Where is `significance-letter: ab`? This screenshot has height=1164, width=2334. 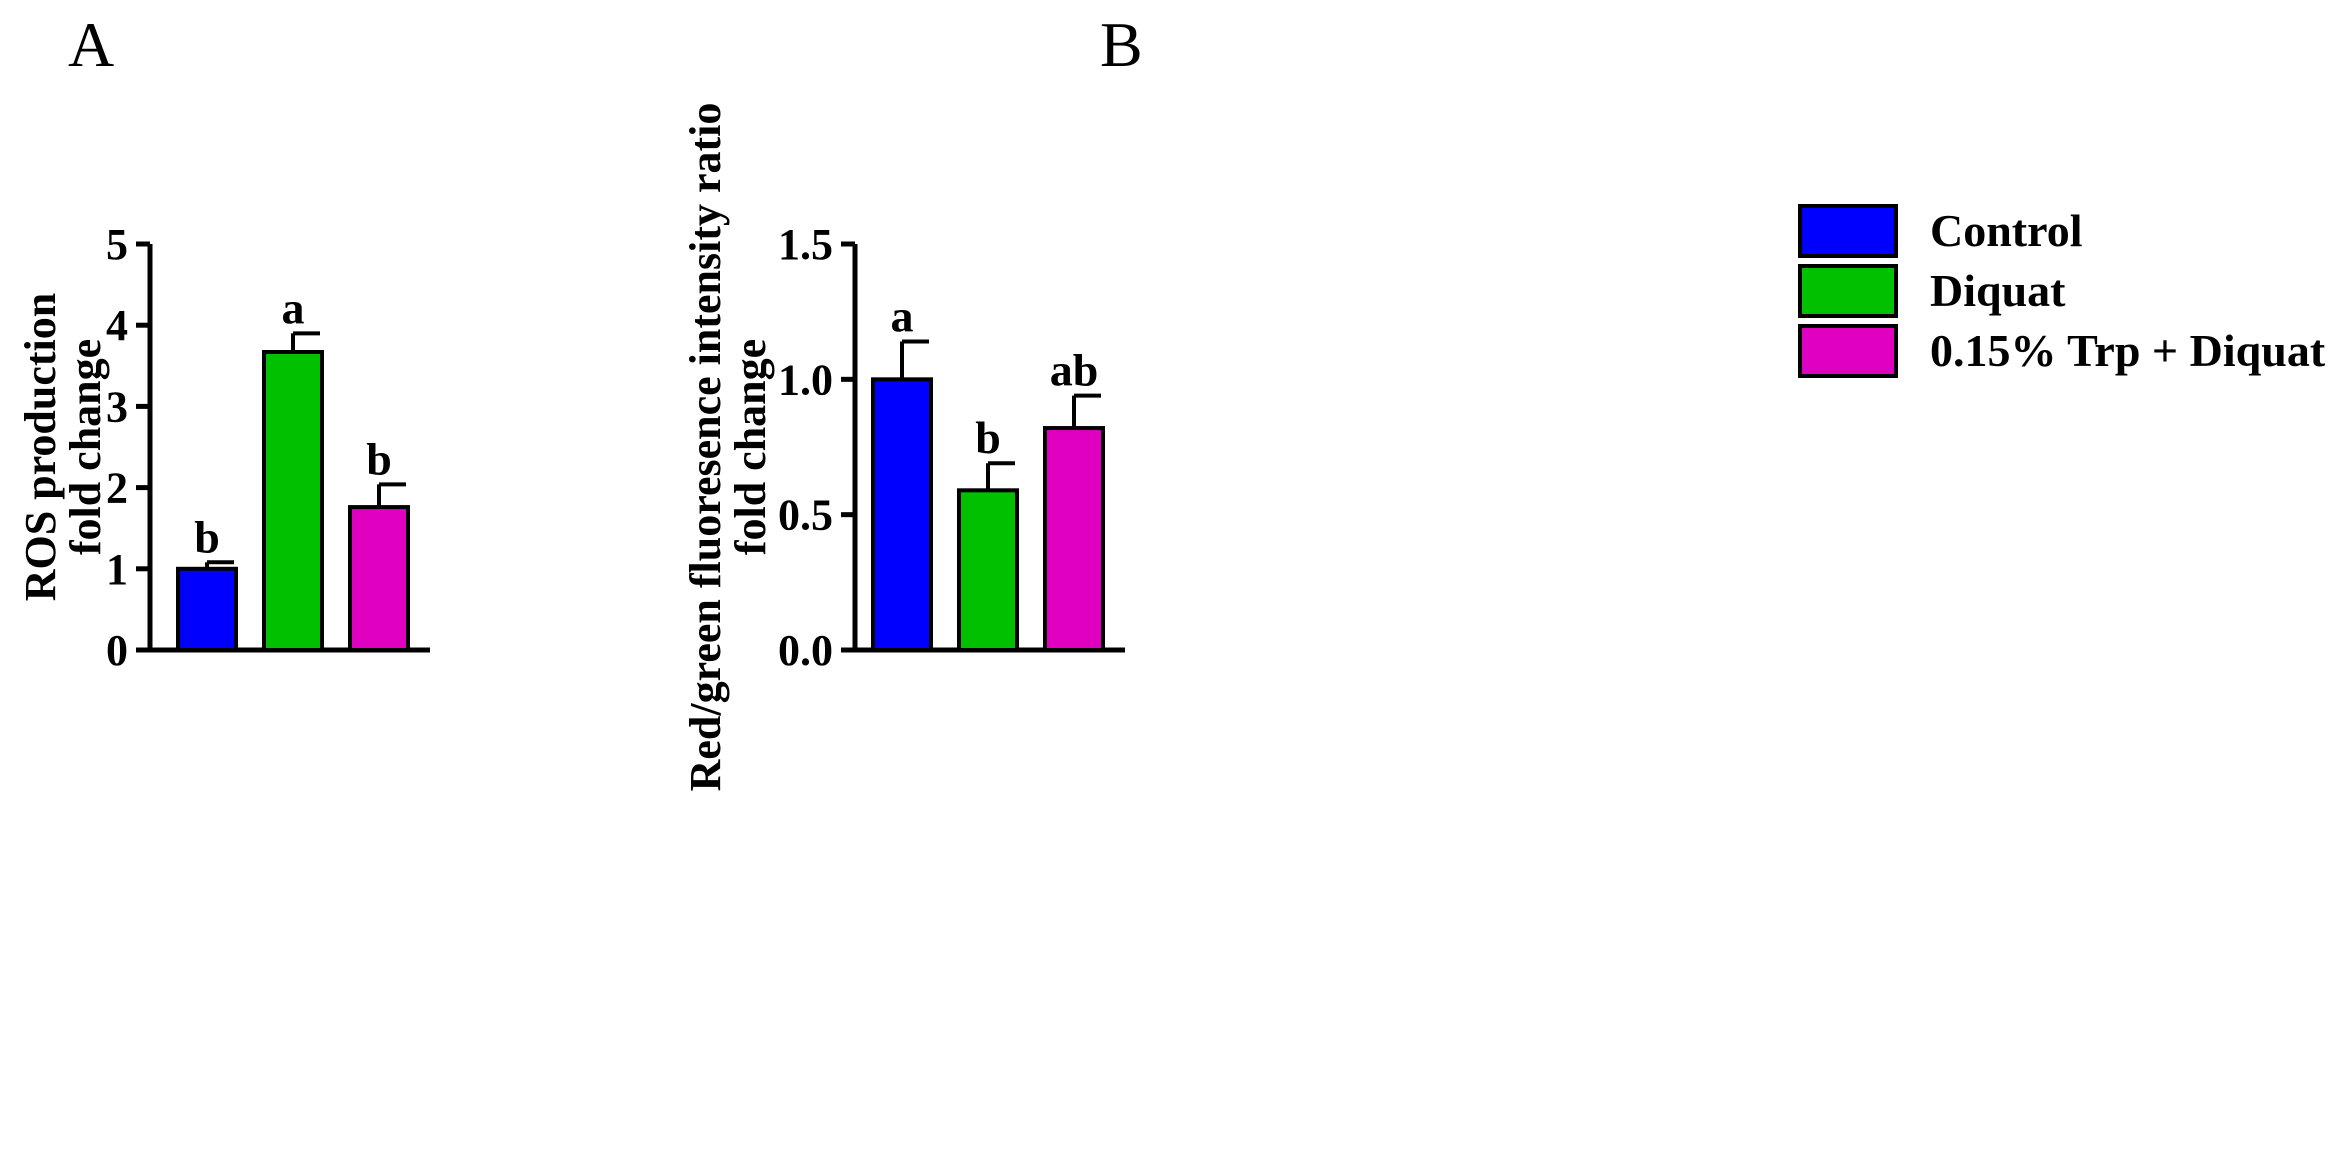 significance-letter: ab is located at coordinates (1074, 370).